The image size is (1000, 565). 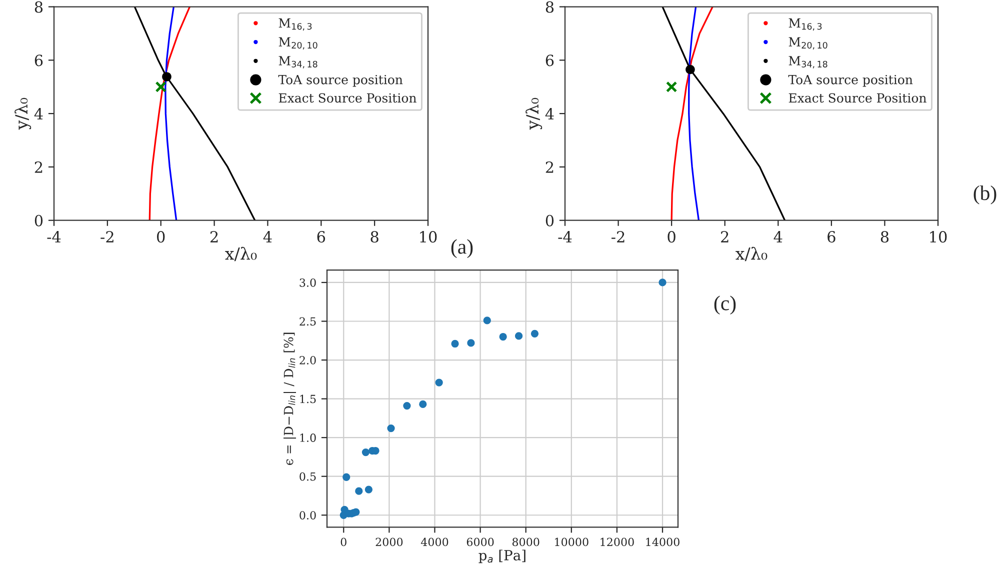 What do you see at coordinates (502, 557) in the screenshot?
I see `x-axis-title: p$_{a}$ [Pa]` at bounding box center [502, 557].